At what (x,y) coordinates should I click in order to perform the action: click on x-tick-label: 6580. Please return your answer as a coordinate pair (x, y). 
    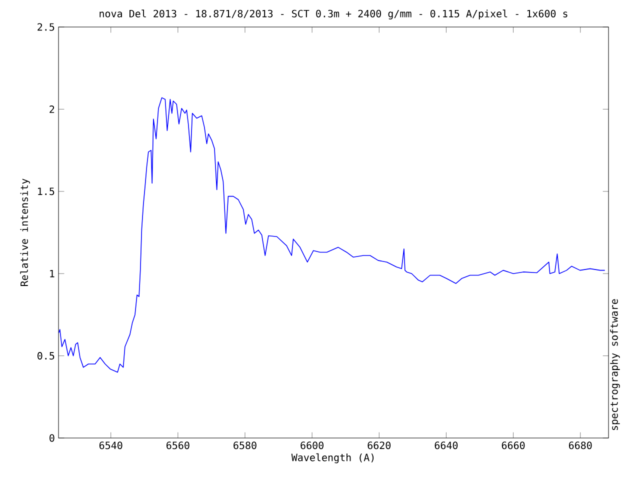
    Looking at the image, I should click on (245, 446).